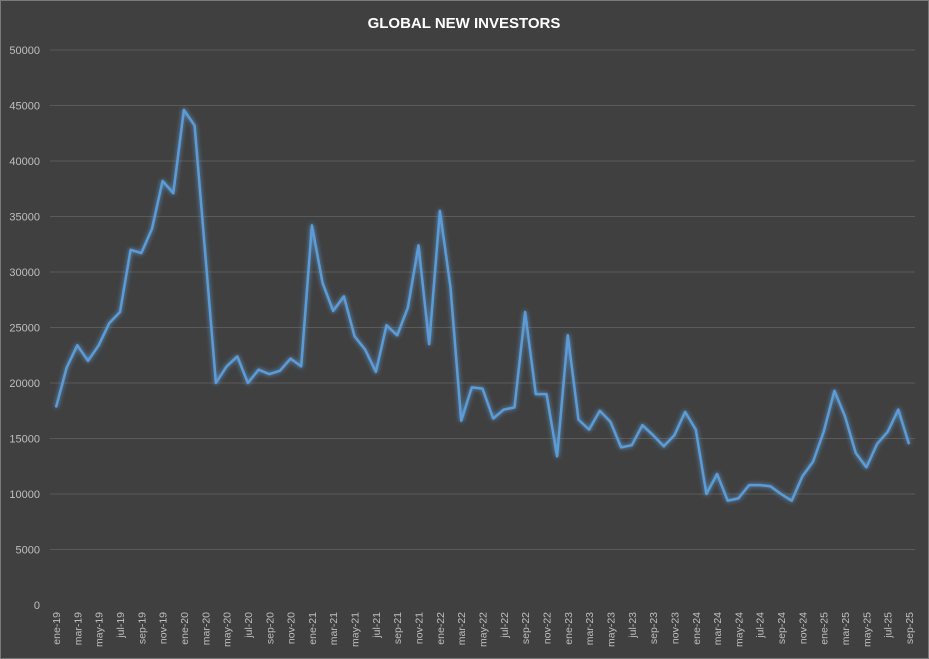 The width and height of the screenshot is (929, 659). Describe the element at coordinates (846, 628) in the screenshot. I see `x-tick-label: mar-25` at that location.